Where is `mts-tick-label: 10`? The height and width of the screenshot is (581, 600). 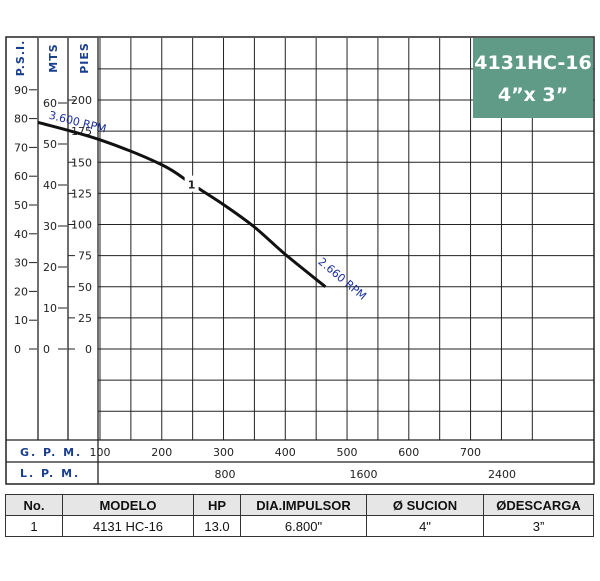
mts-tick-label: 10 is located at coordinates (50, 308).